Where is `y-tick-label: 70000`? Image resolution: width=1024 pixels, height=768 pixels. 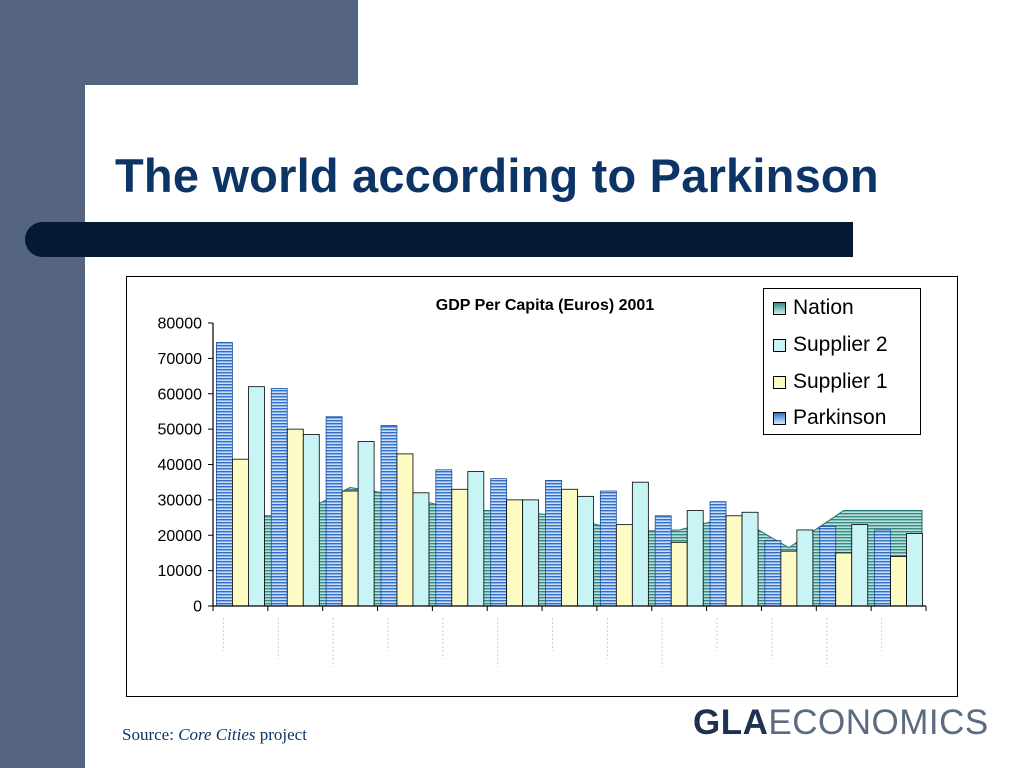
y-tick-label: 70000 is located at coordinates (180, 359).